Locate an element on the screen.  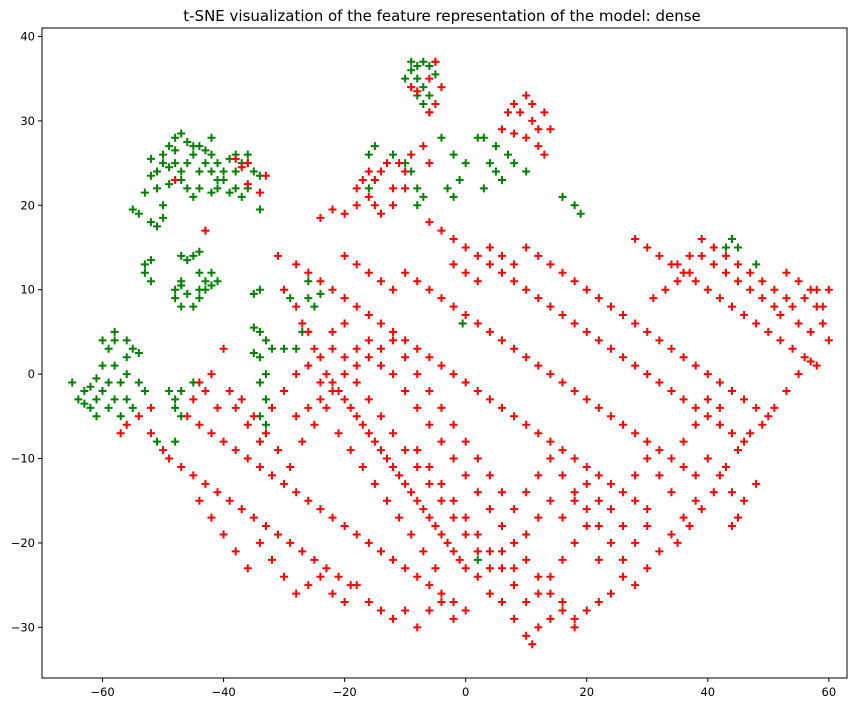
x-tick-label: −20 is located at coordinates (344, 692).